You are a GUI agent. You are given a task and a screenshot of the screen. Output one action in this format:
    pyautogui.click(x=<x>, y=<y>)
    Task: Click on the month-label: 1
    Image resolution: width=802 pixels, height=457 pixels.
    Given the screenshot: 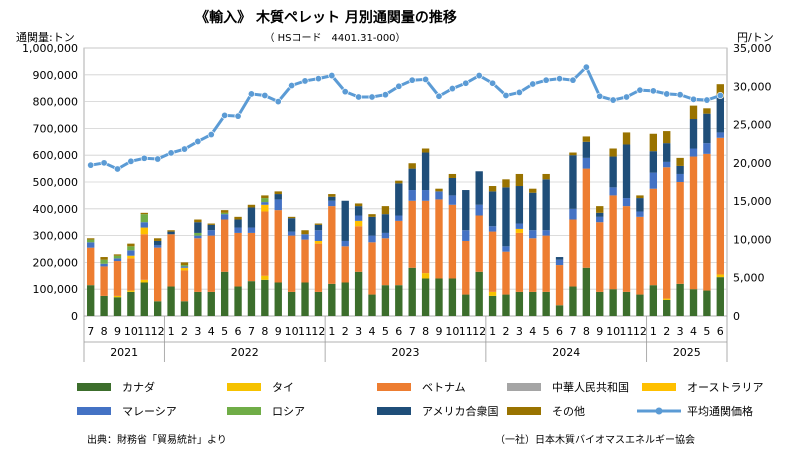 What is the action you would take?
    pyautogui.click(x=653, y=331)
    